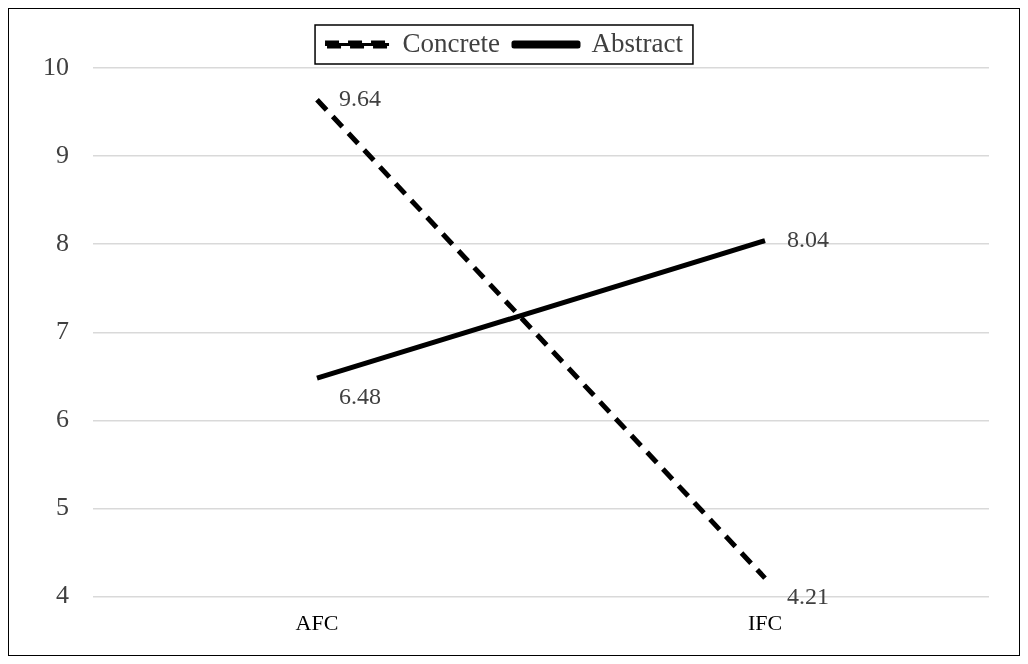  What do you see at coordinates (808, 596) in the screenshot?
I see `data-label: 4.21` at bounding box center [808, 596].